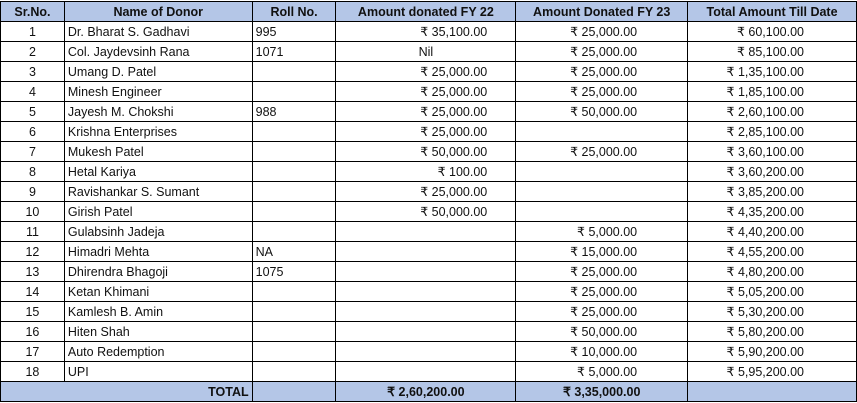 This screenshot has width=857, height=403. What do you see at coordinates (158, 231) in the screenshot?
I see `donor-name-cell: Gulabsinh Jadeja` at bounding box center [158, 231].